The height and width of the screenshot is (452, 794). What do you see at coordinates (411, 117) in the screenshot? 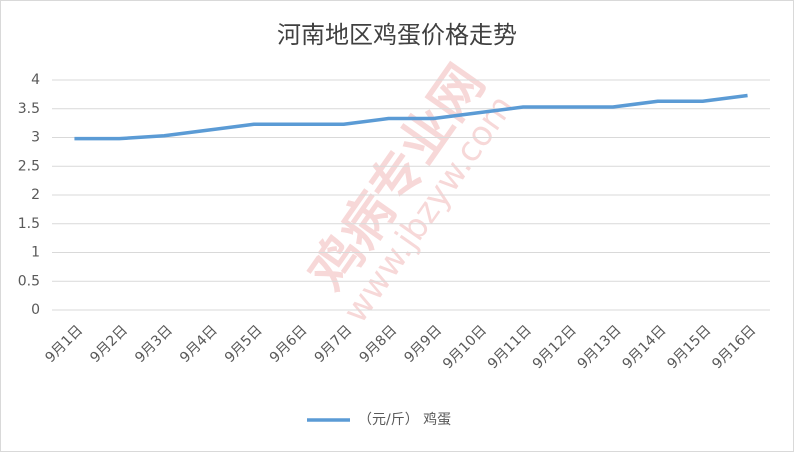
I see `line` at bounding box center [411, 117].